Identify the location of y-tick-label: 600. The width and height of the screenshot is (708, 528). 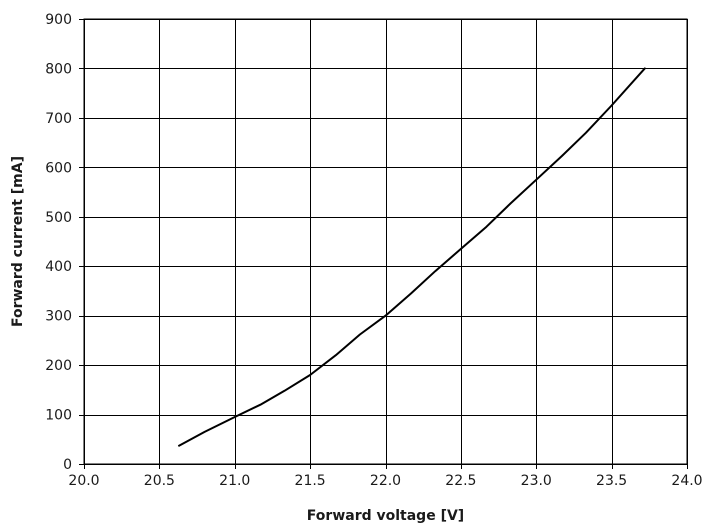
(58, 168).